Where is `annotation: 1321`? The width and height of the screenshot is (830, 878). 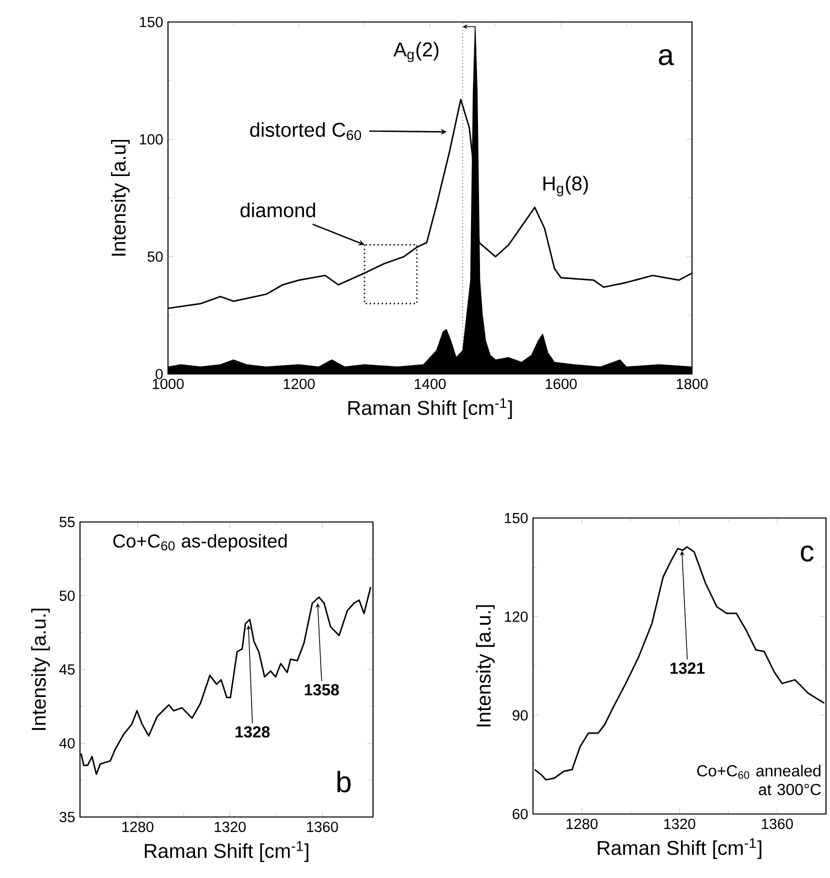
annotation: 1321 is located at coordinates (687, 668).